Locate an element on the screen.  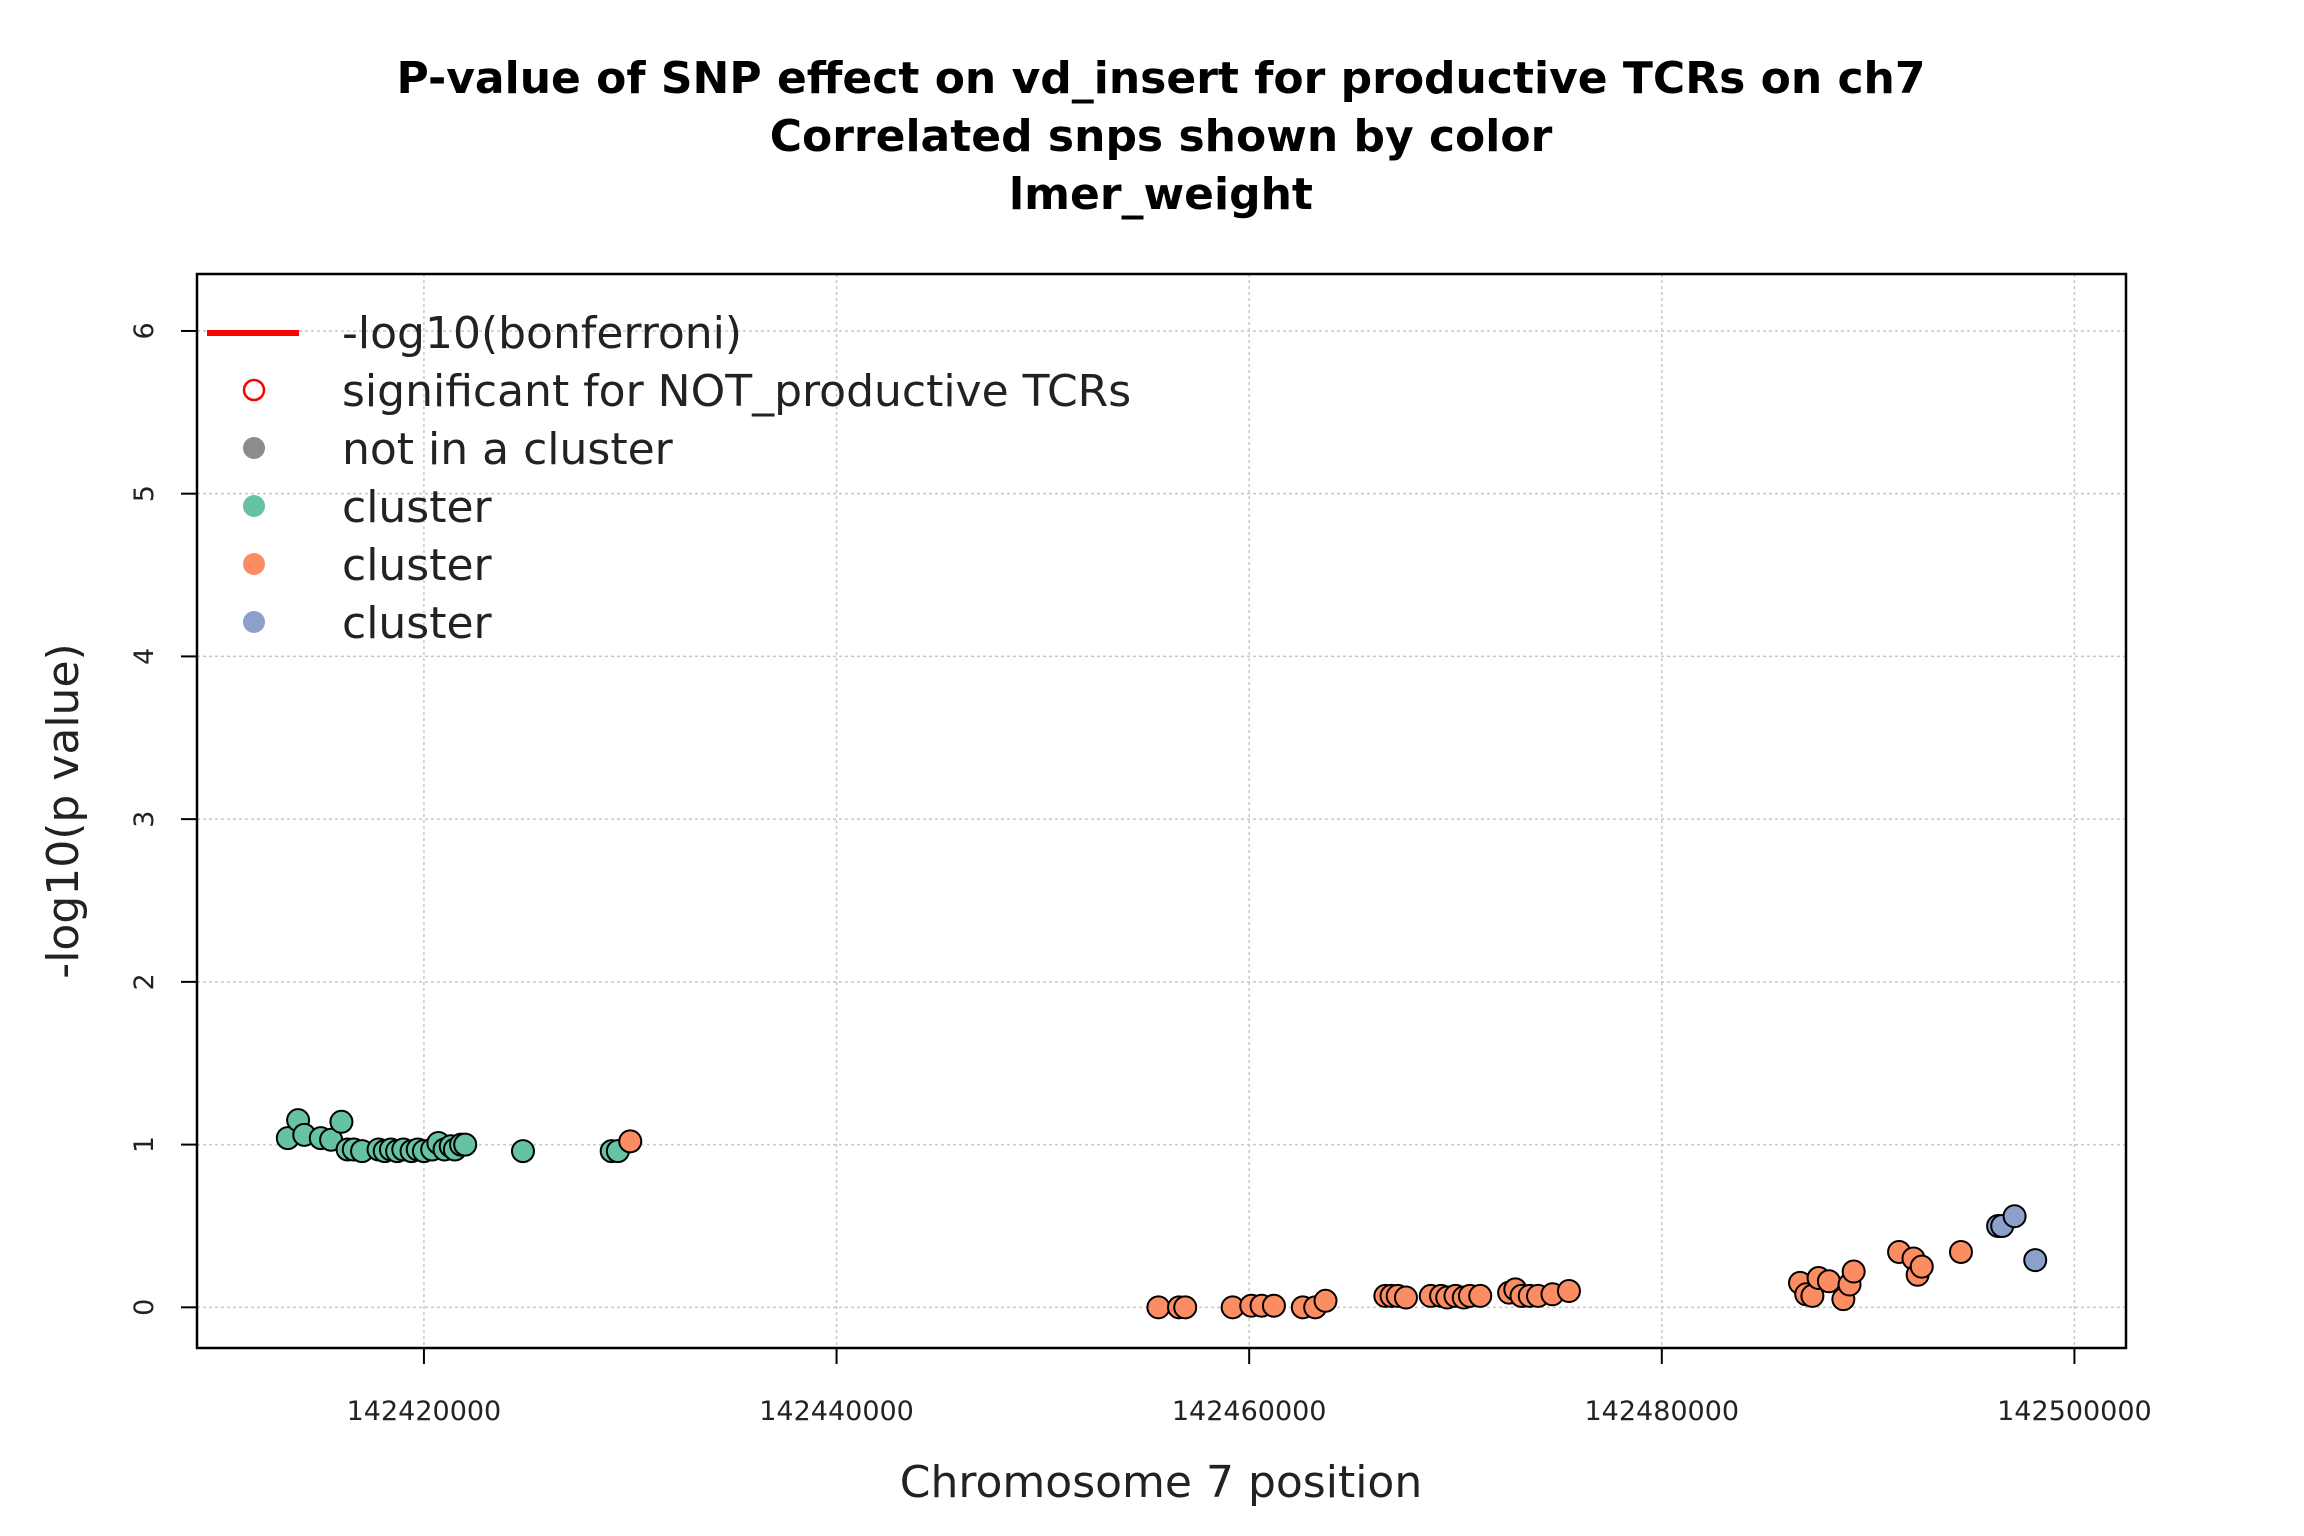
y-tick-label-6: 6 is located at coordinates (144, 330).